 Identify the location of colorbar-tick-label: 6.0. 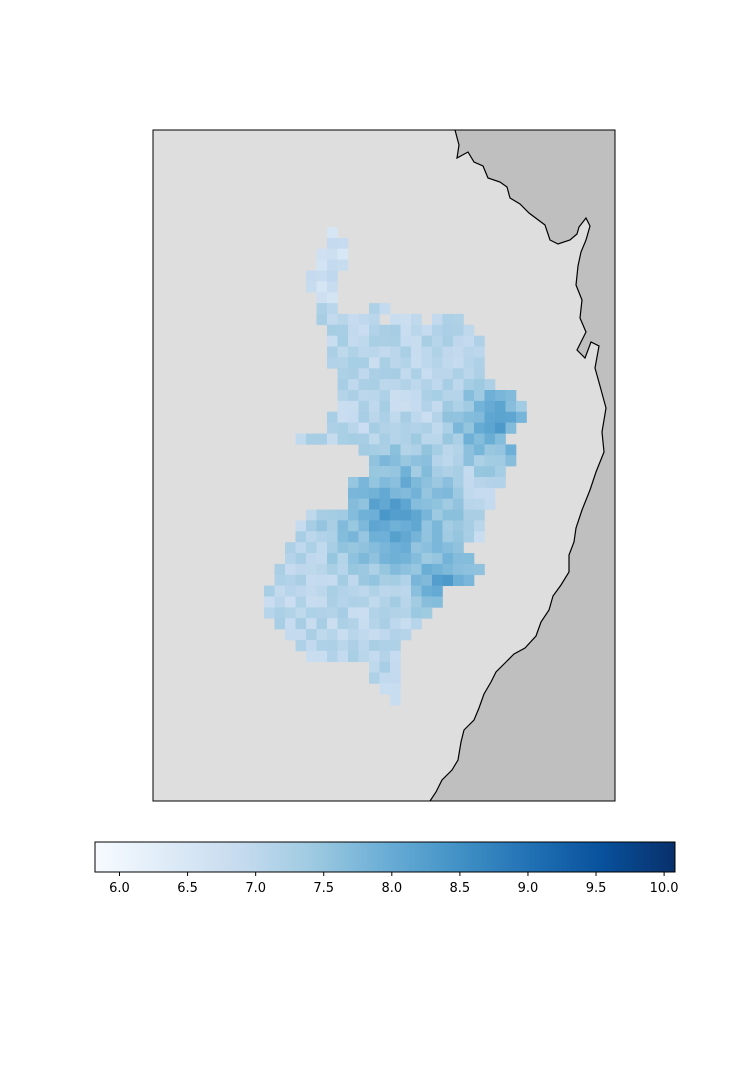
(119, 888).